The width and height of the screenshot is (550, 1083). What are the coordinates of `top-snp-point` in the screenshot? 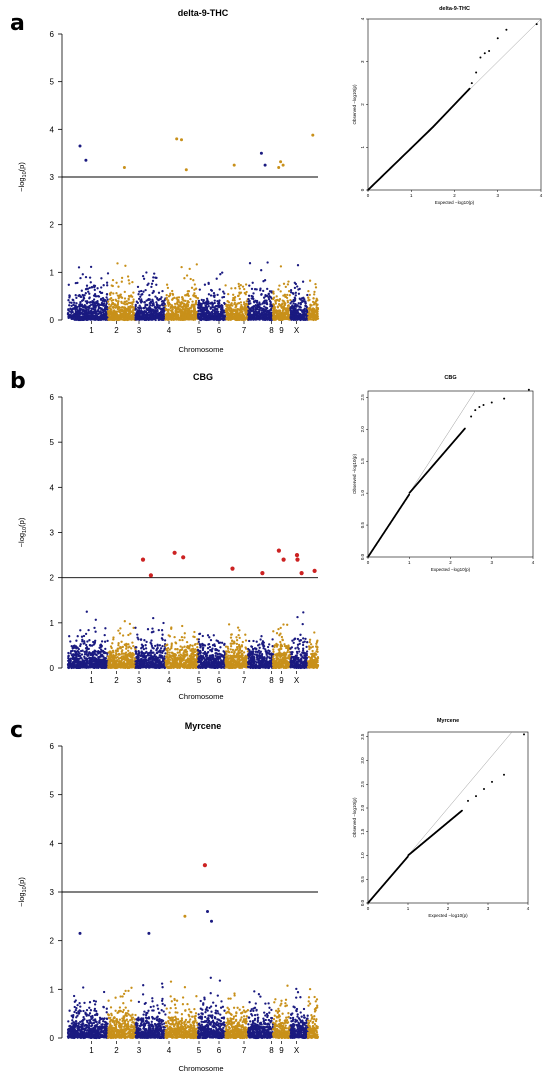 It's located at (186, 170).